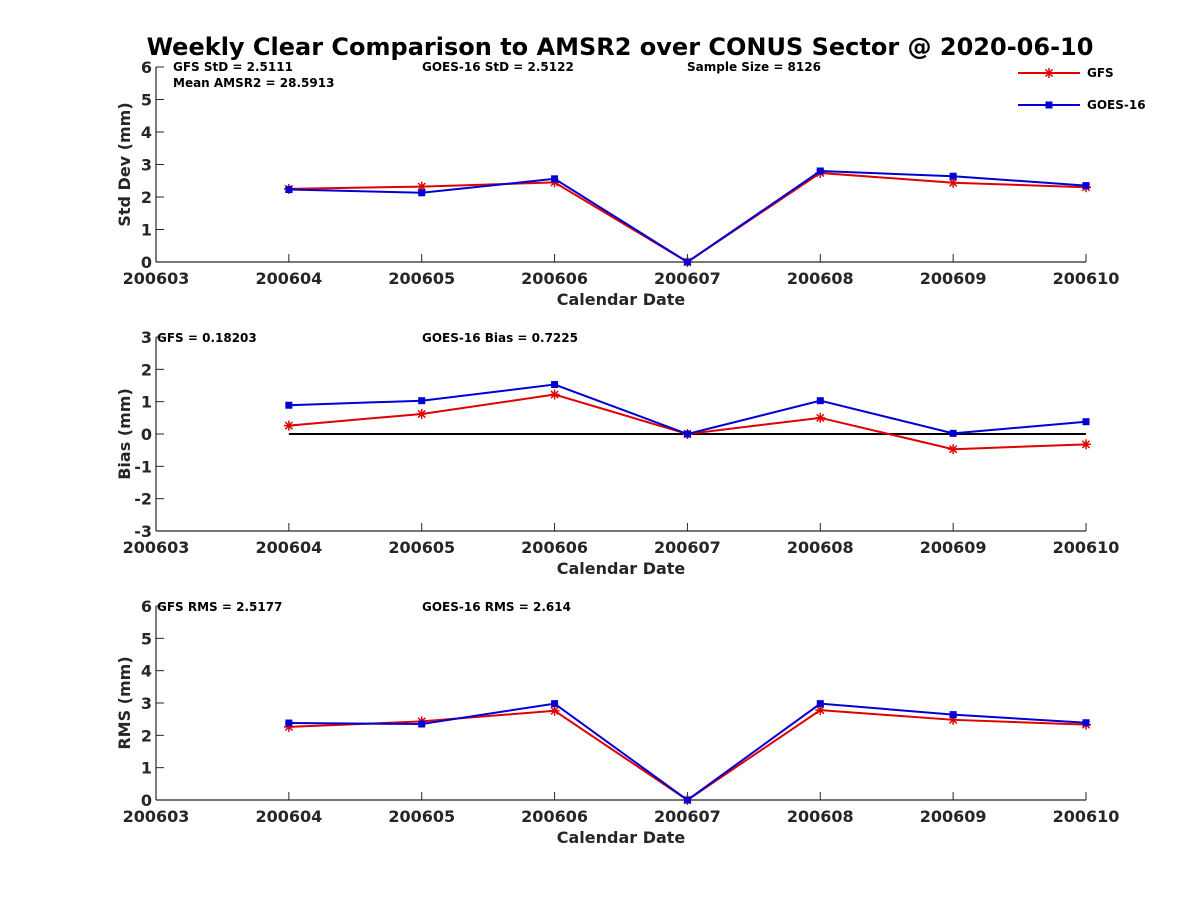 The width and height of the screenshot is (1200, 900). Describe the element at coordinates (1082, 89) in the screenshot. I see `legend: GFS GOES-16` at that location.